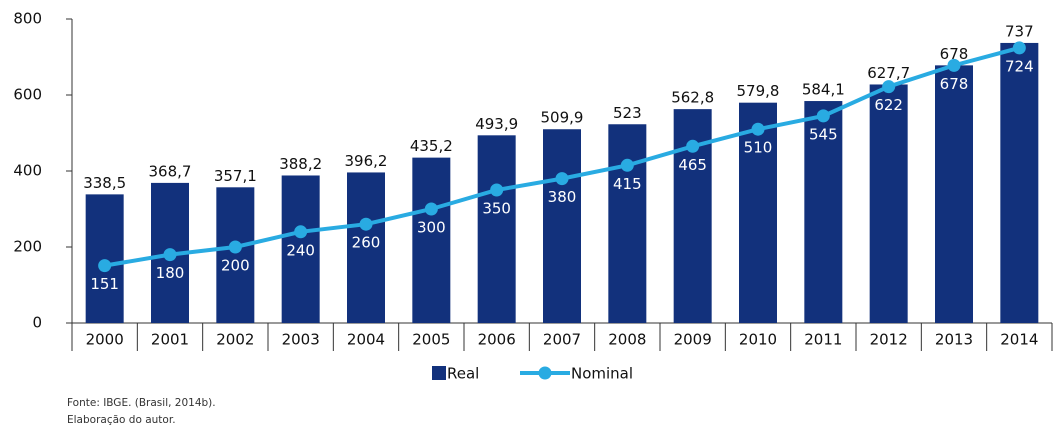  What do you see at coordinates (888, 105) in the screenshot?
I see `line-value-label: 622` at bounding box center [888, 105].